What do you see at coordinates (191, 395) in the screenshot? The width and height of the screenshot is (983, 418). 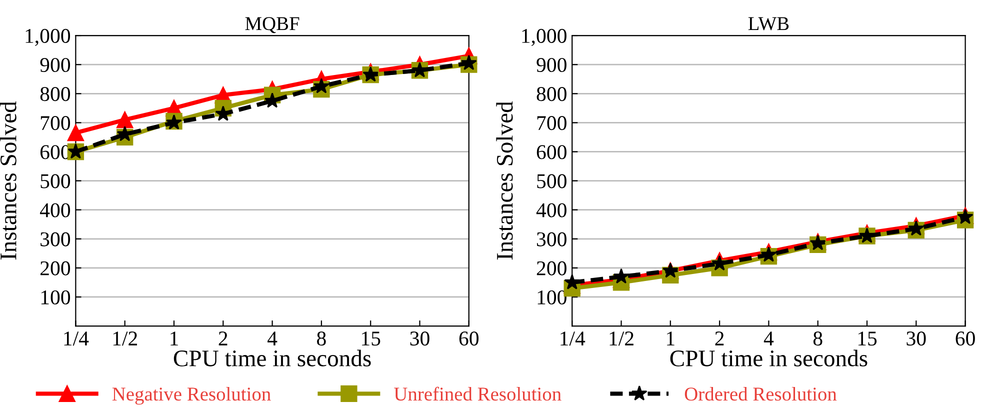 I see `legend-label: Negative Resolution` at bounding box center [191, 395].